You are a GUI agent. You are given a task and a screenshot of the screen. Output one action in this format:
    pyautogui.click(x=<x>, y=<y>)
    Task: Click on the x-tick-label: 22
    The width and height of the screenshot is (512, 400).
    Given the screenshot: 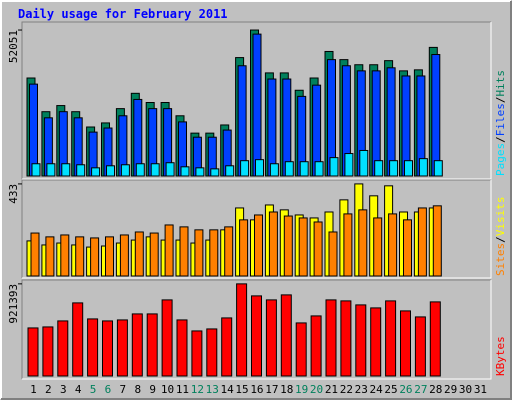 What is the action you would take?
    pyautogui.click(x=346, y=389)
    